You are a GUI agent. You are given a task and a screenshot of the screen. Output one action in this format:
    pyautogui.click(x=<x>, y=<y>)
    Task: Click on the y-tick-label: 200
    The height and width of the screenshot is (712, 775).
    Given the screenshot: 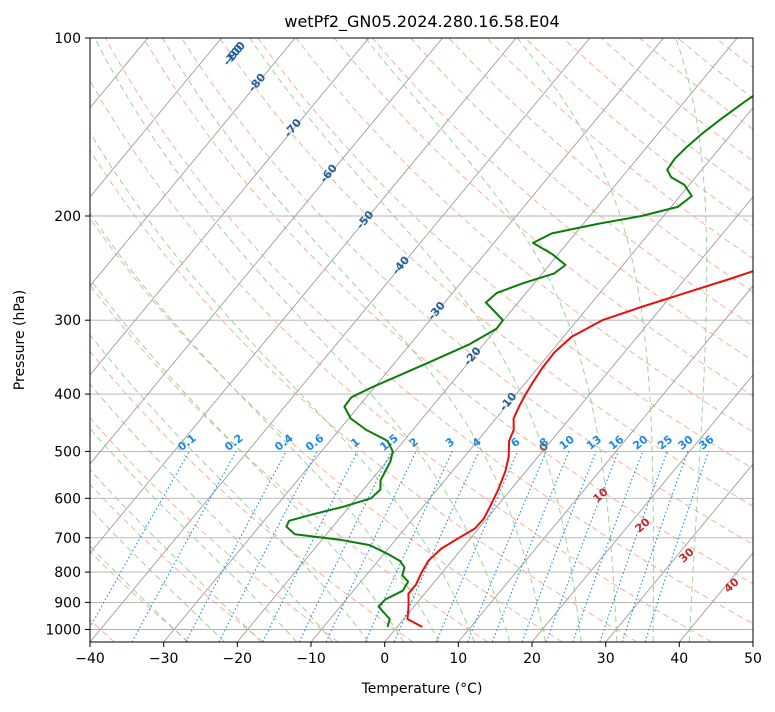 What is the action you would take?
    pyautogui.click(x=67, y=217)
    